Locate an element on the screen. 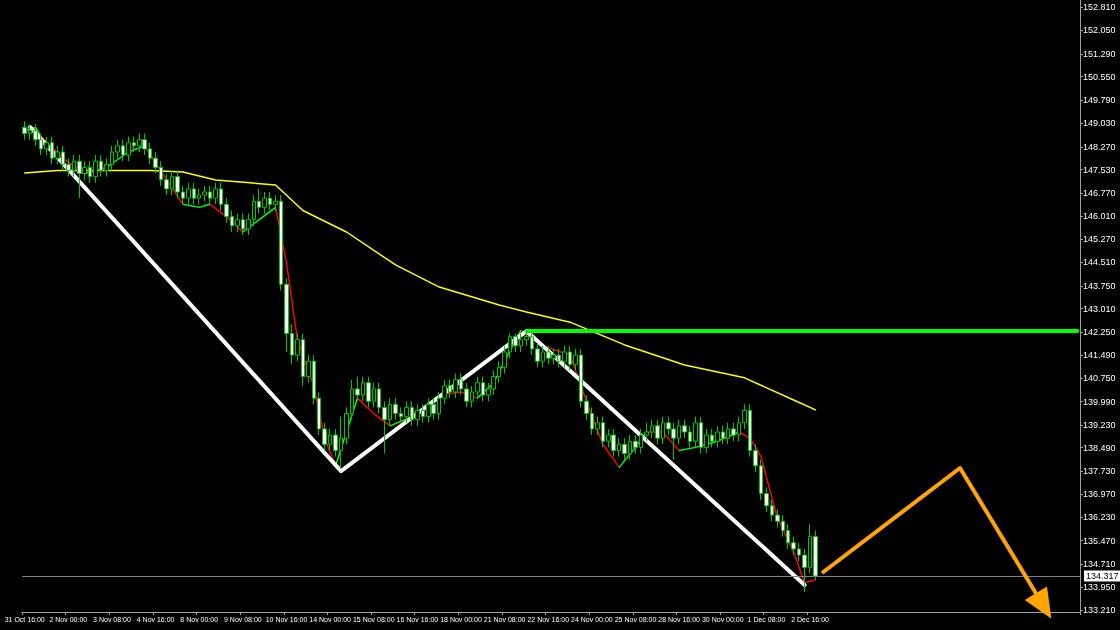 This screenshot has width=1120, height=630. y-tick-label: 152.810 is located at coordinates (1099, 7).